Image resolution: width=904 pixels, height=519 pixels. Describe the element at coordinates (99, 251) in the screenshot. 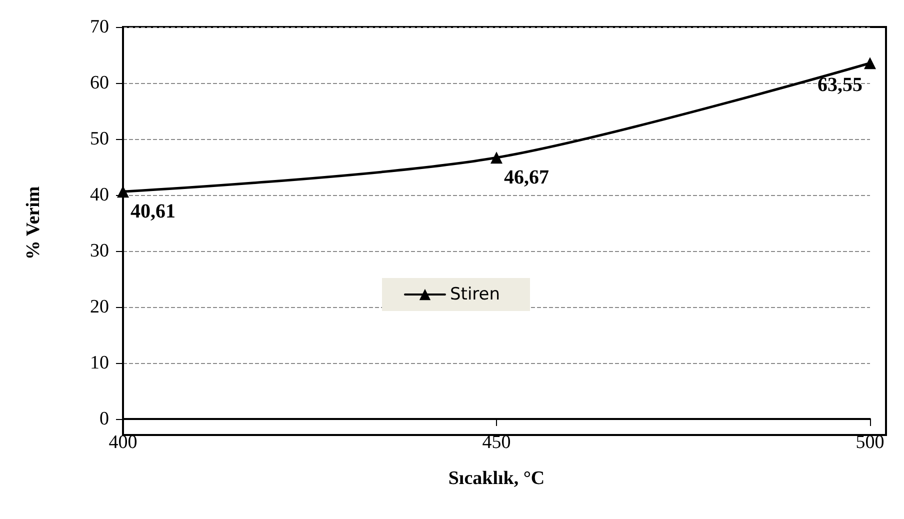

I see `y-tick-label: 30` at that location.